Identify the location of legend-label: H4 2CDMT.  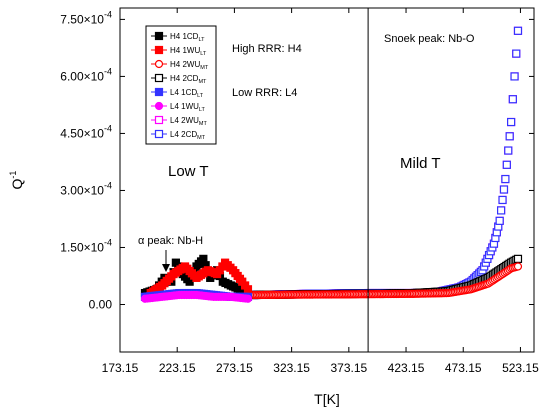
(188, 79).